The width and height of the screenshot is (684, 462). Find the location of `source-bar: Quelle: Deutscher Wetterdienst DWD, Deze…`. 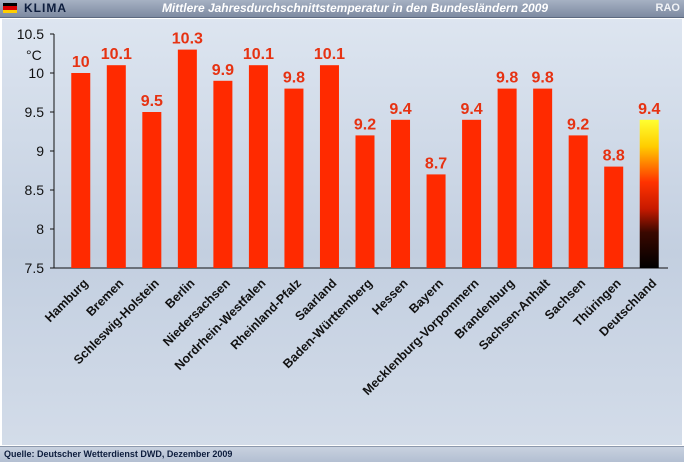

source-bar: Quelle: Deutscher Wetterdienst DWD, Deze… is located at coordinates (342, 454).